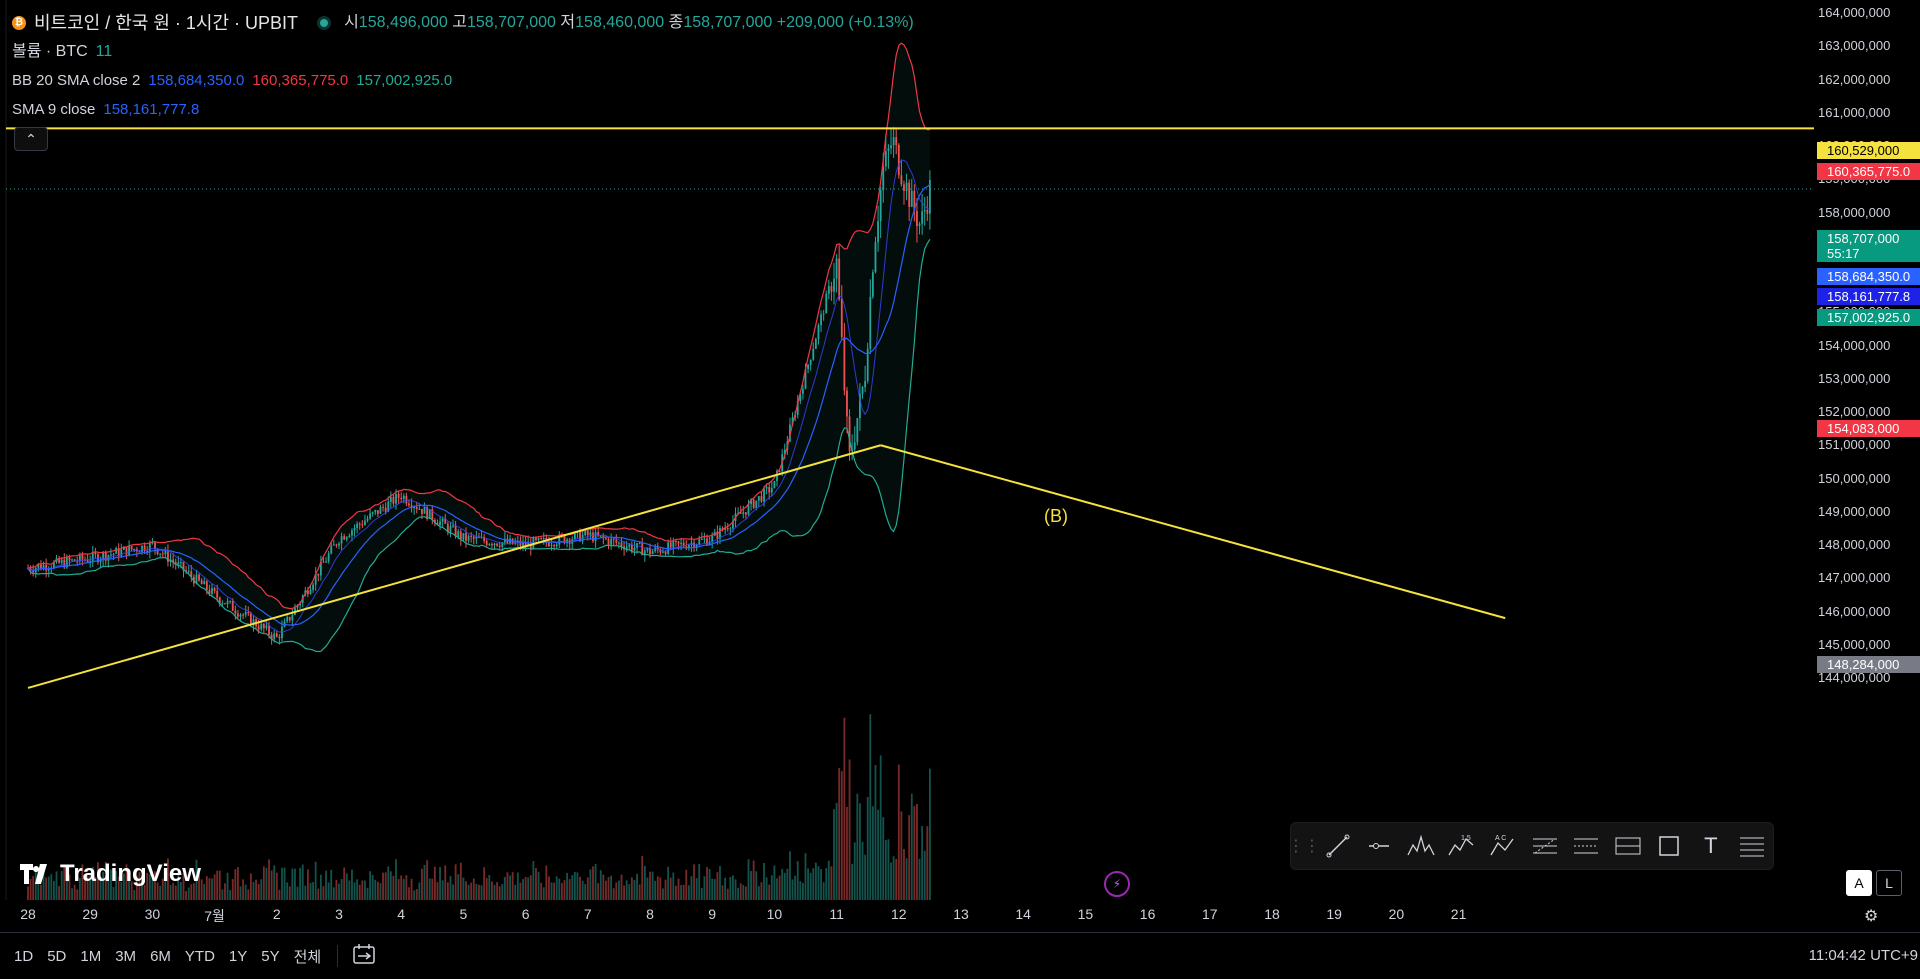  Describe the element at coordinates (1863, 955) in the screenshot. I see `clock-display: 11:04:42 UTC+9` at that location.